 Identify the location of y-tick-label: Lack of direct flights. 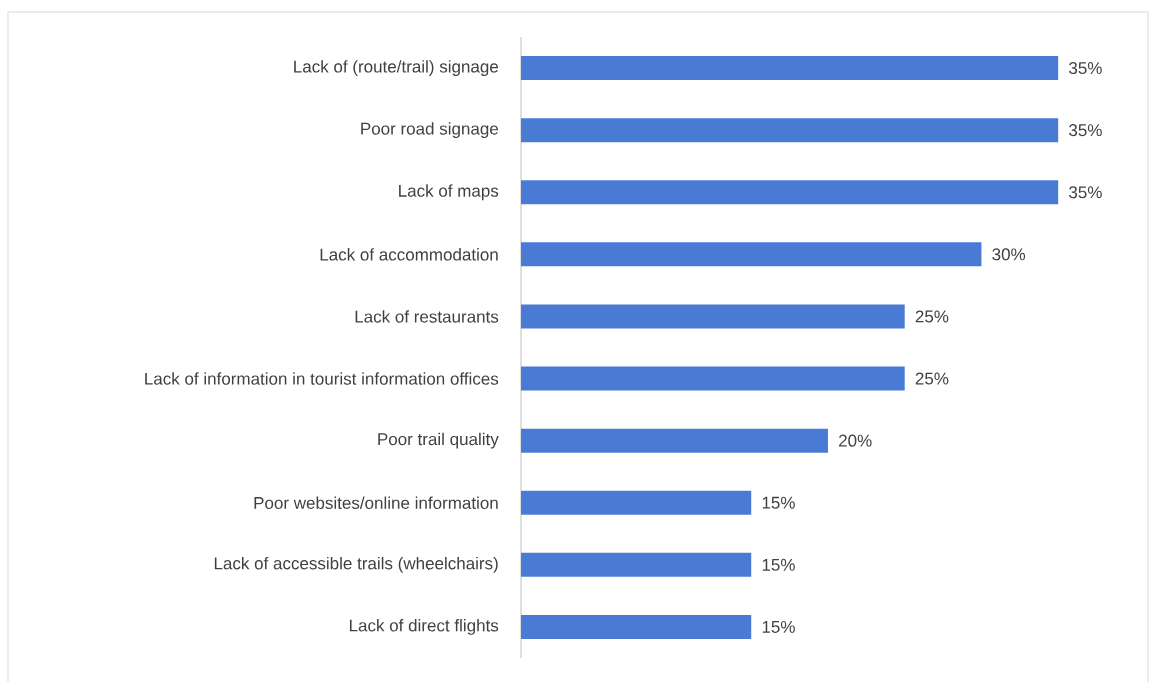
(424, 627).